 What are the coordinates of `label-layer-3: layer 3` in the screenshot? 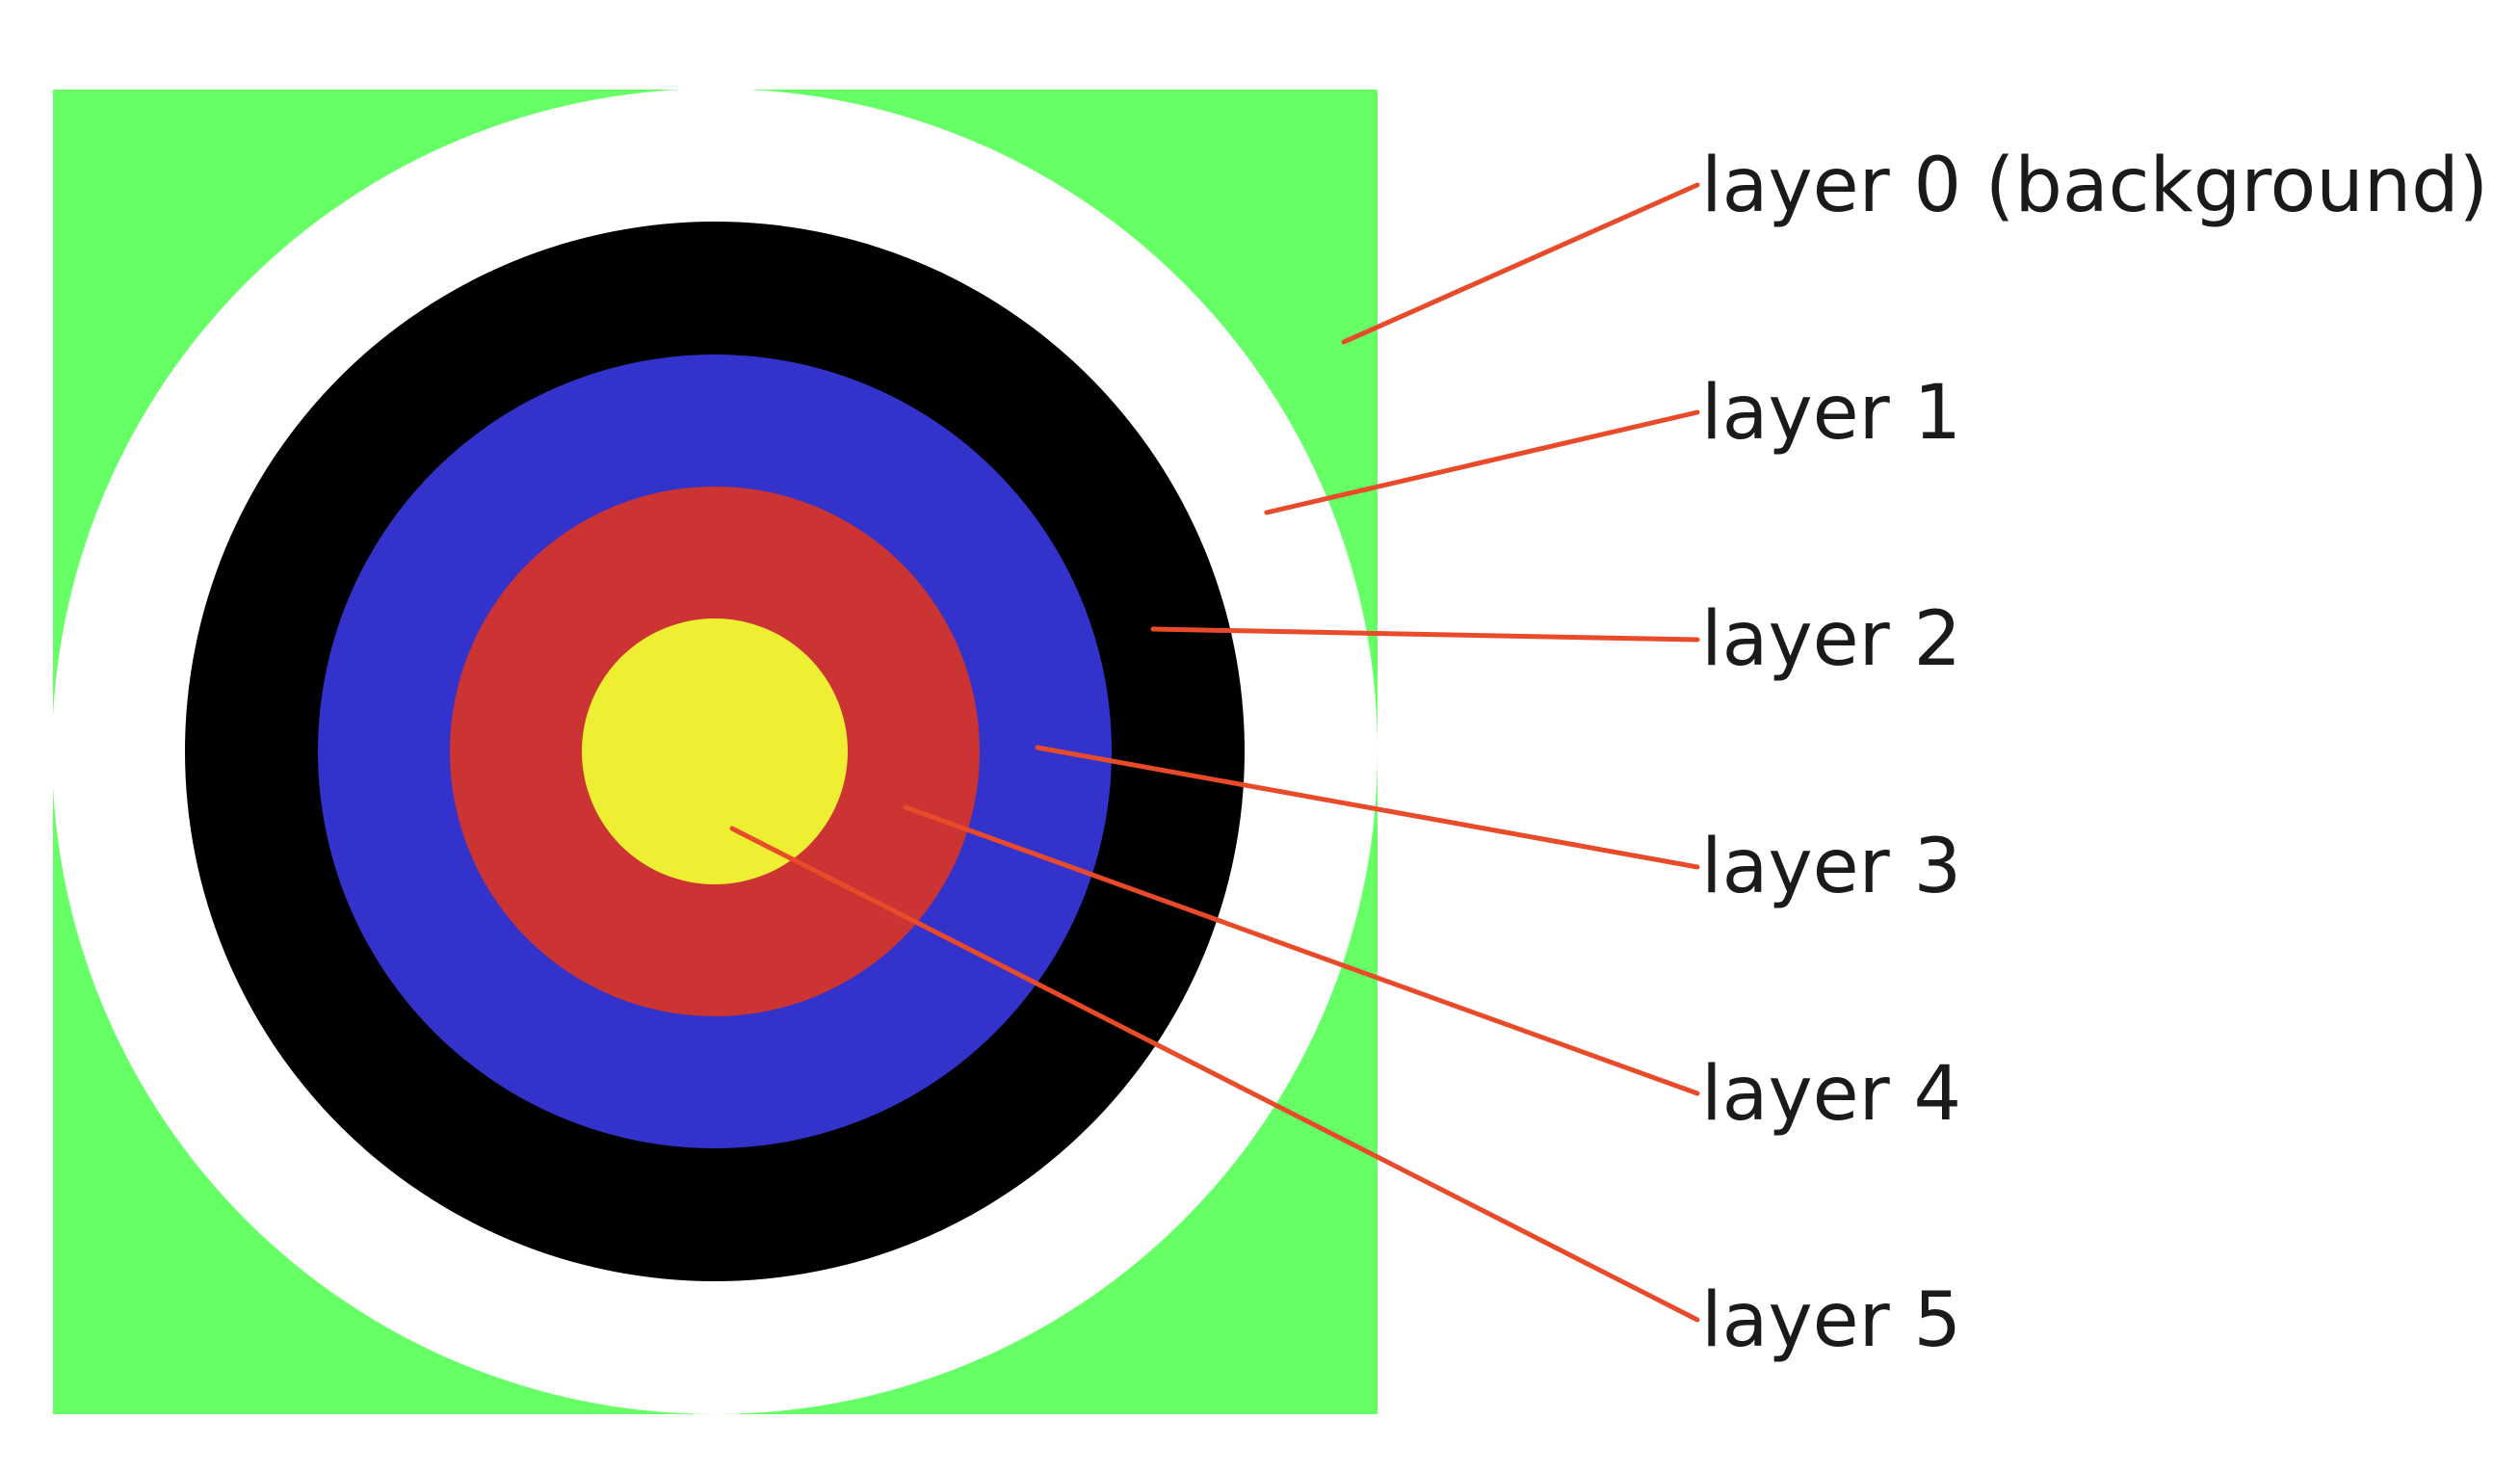 It's located at (1831, 867).